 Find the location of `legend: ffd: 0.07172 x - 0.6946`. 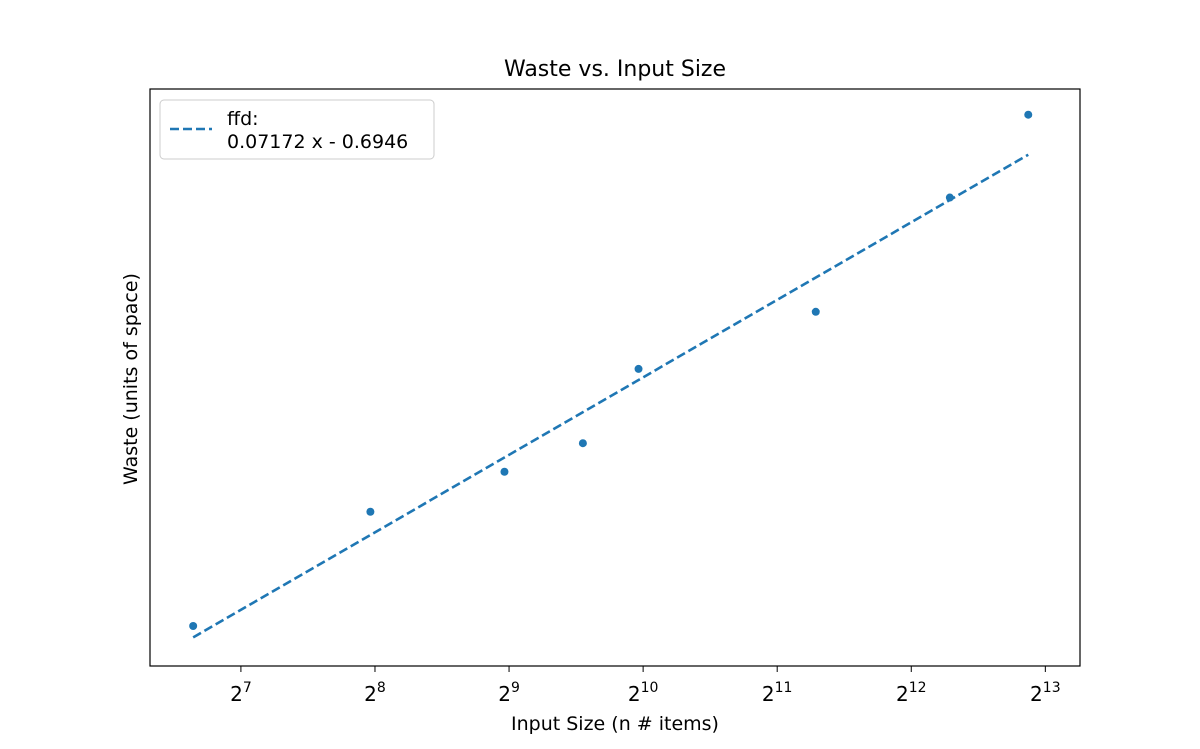

legend: ffd: 0.07172 x - 0.6946 is located at coordinates (297, 129).